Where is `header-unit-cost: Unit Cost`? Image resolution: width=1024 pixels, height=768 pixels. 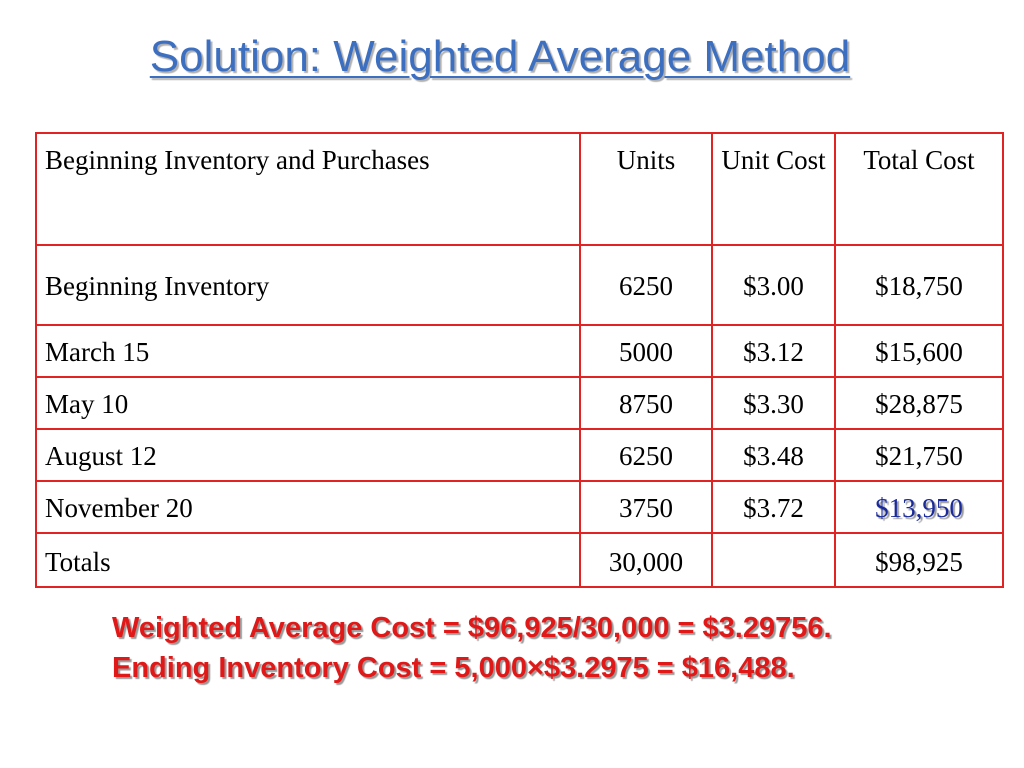
header-unit-cost: Unit Cost is located at coordinates (773, 189).